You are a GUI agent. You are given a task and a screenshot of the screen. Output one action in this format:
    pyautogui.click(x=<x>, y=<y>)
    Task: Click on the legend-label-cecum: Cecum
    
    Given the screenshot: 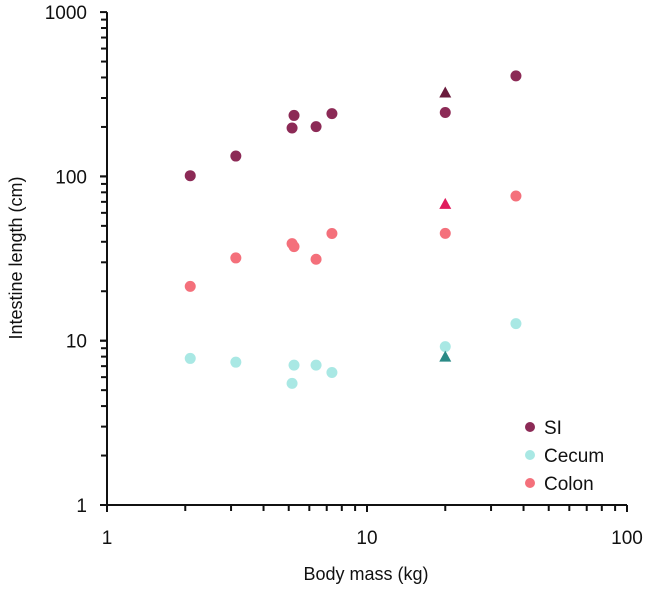 What is the action you would take?
    pyautogui.click(x=574, y=456)
    